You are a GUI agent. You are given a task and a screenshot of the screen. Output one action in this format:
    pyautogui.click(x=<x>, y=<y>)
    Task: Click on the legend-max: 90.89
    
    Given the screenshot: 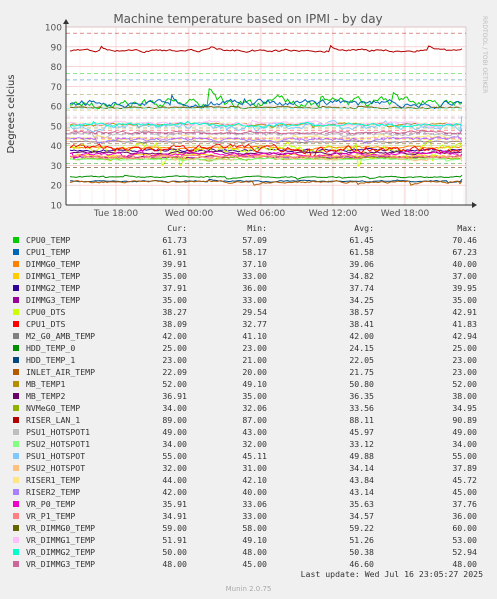 What is the action you would take?
    pyautogui.click(x=464, y=420)
    